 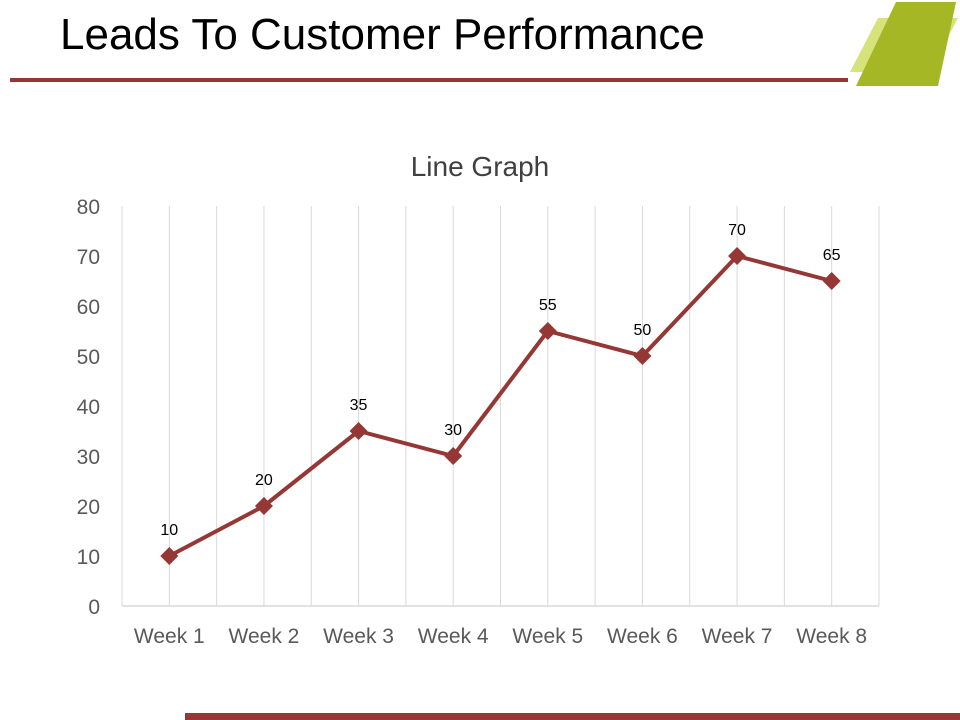 I want to click on chart-title: Line Graph, so click(x=480, y=166).